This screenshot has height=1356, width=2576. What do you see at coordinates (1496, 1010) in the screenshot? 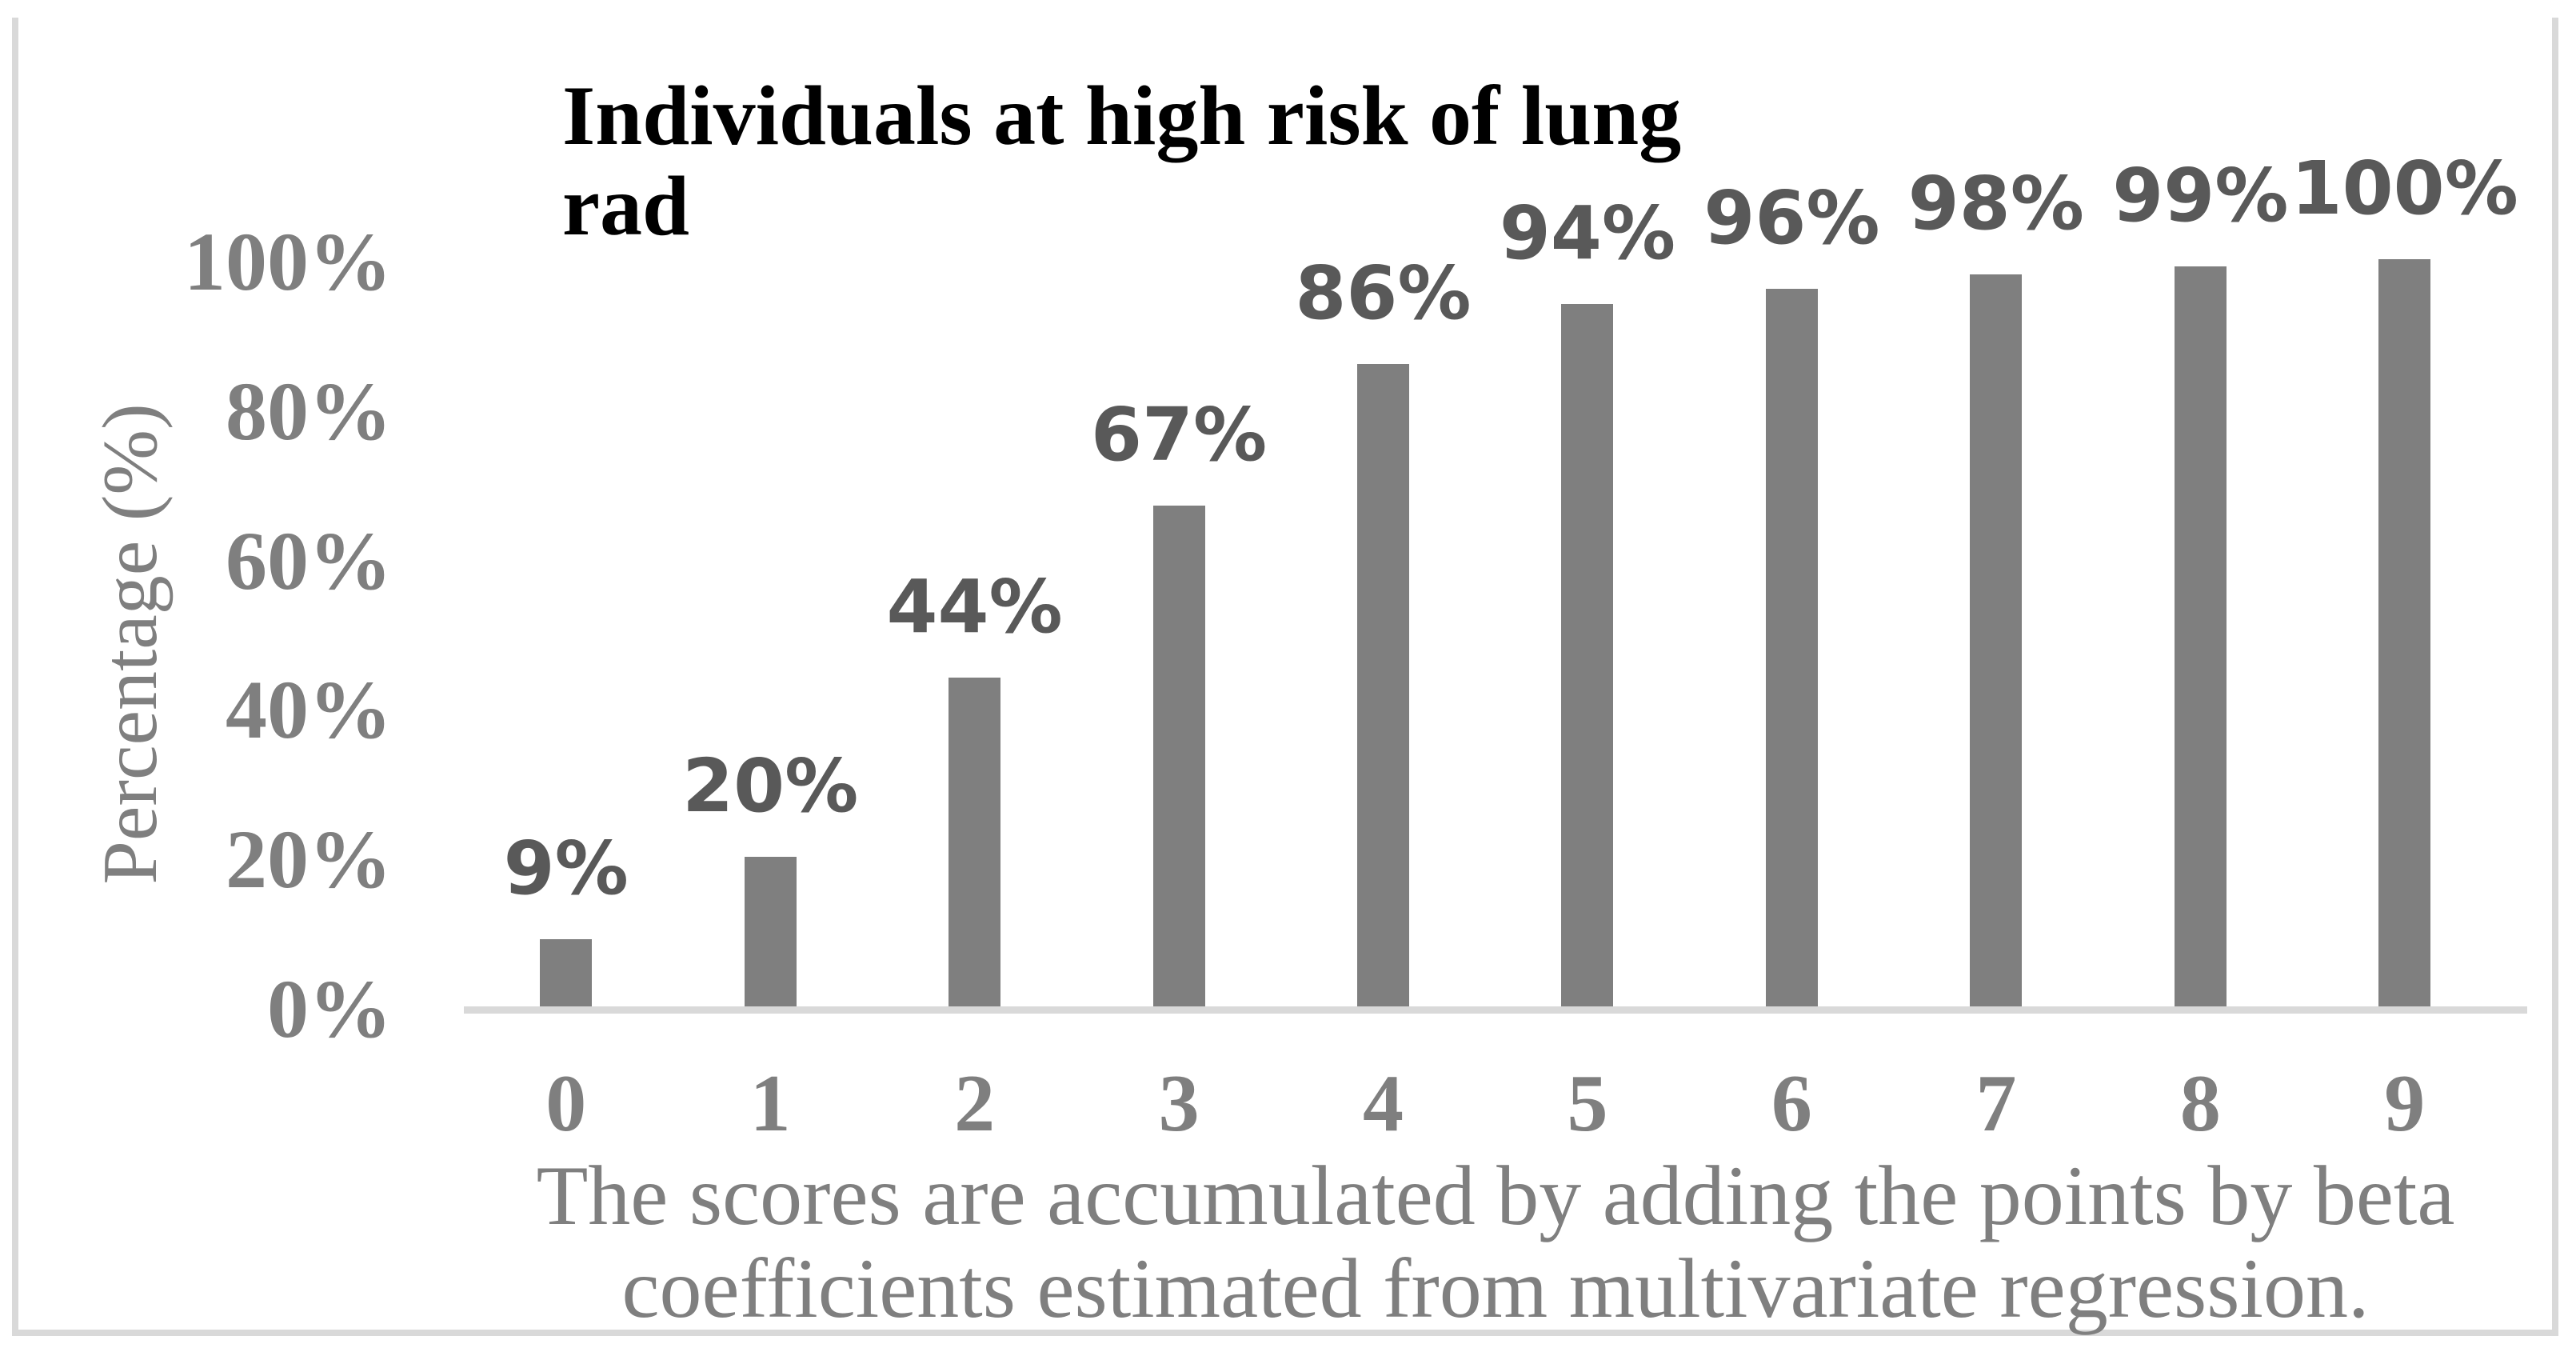
I see `x-axis-line` at bounding box center [1496, 1010].